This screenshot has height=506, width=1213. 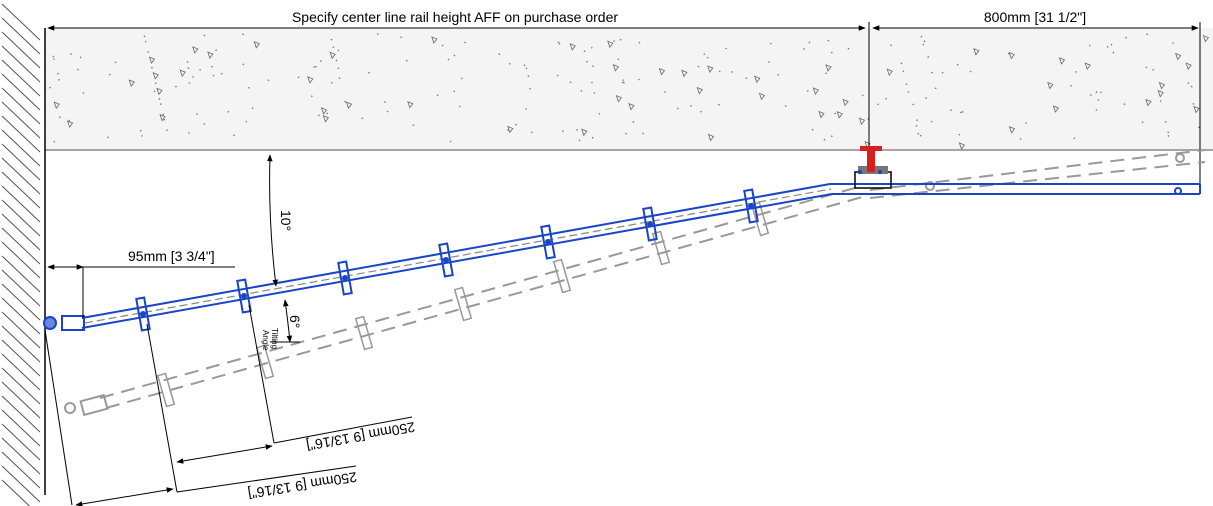 I want to click on wall-hatch, so click(x=21, y=254).